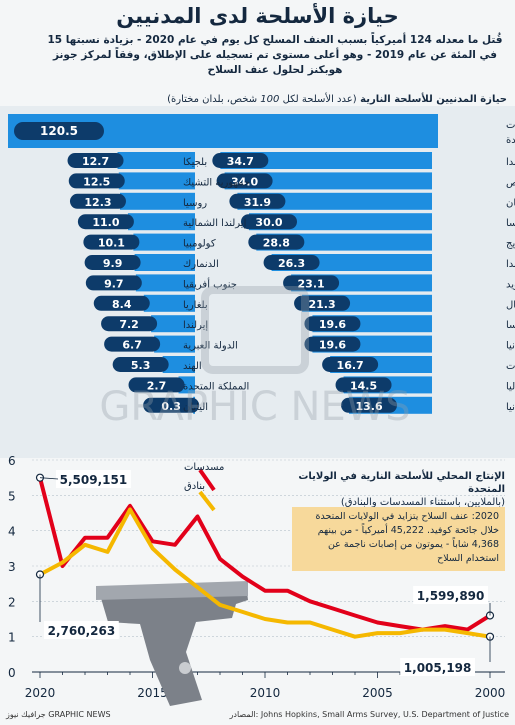 The image size is (515, 725). I want to click on bar-value: 34.0, so click(244, 181).